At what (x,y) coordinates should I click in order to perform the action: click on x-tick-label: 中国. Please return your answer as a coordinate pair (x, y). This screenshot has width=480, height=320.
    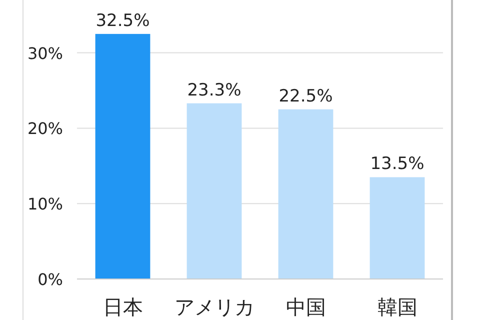
    Looking at the image, I should click on (306, 307).